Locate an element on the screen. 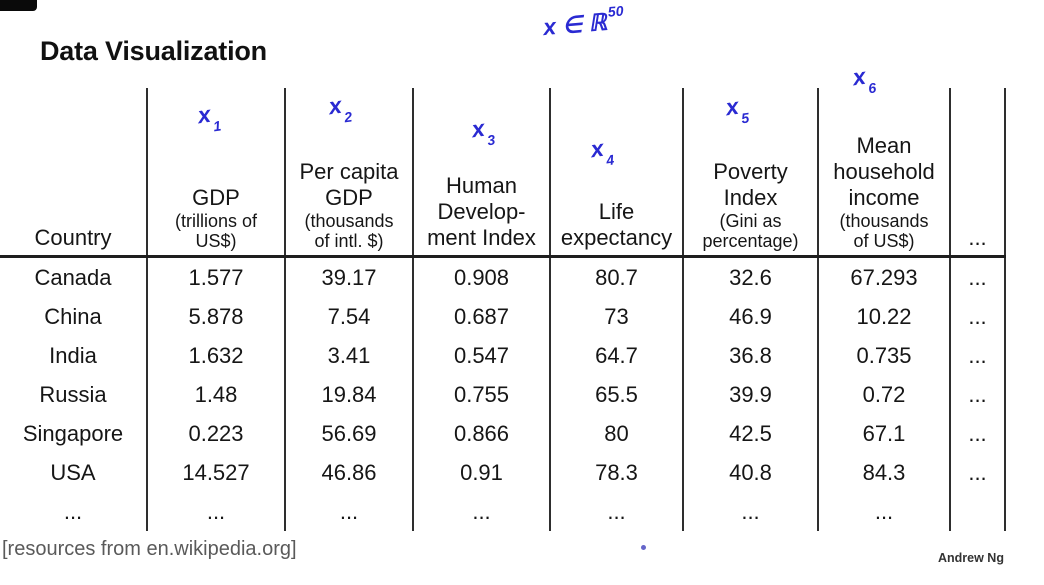 The width and height of the screenshot is (1044, 585). table-cell: 0.755 is located at coordinates (481, 394).